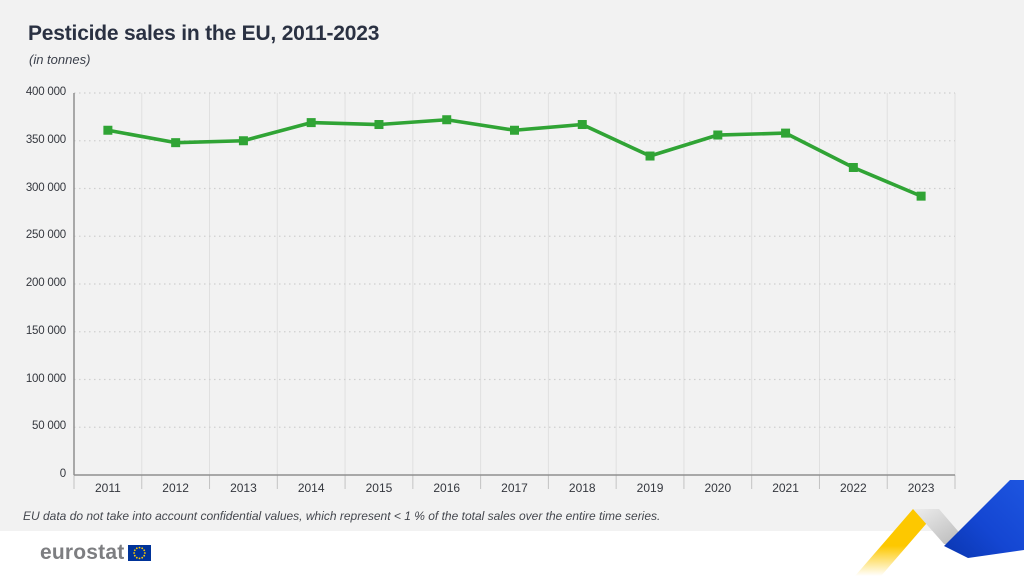 This screenshot has width=1024, height=576. Describe the element at coordinates (447, 488) in the screenshot. I see `x-tick-label: 2016` at that location.